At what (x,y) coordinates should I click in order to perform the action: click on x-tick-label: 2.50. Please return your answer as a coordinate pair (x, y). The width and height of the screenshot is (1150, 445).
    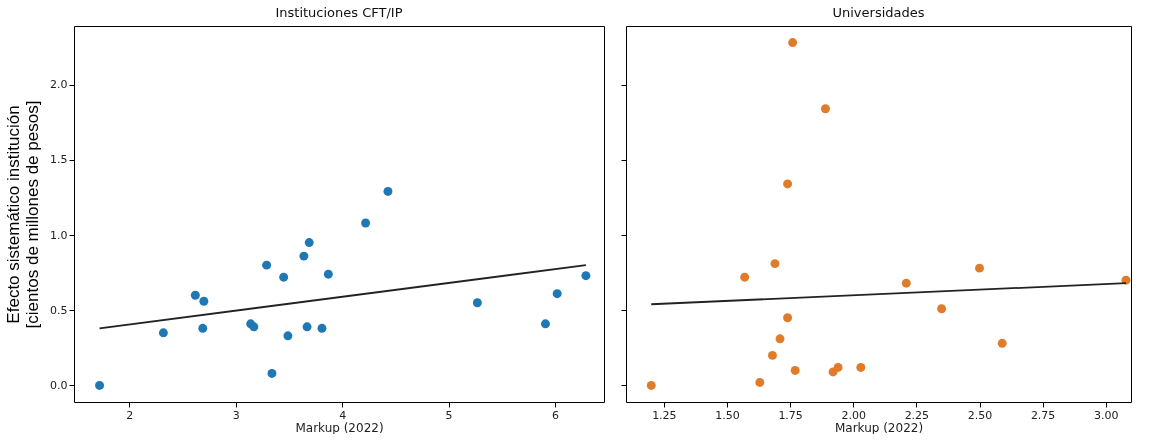
    Looking at the image, I should click on (980, 415).